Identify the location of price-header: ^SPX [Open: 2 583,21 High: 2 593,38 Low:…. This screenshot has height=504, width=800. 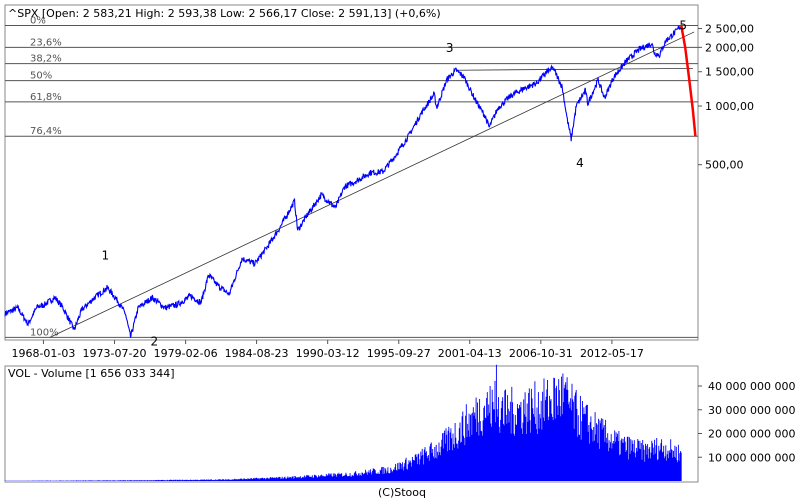
(224, 13).